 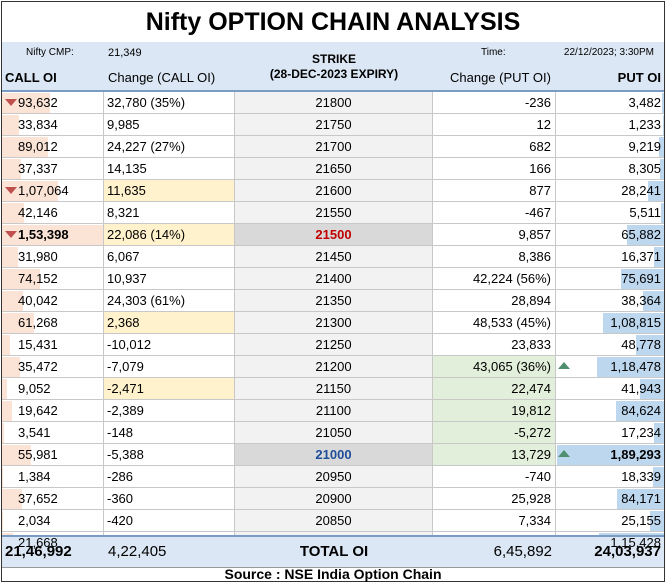 What do you see at coordinates (641, 300) in the screenshot?
I see `put-oi-value: 38,364` at bounding box center [641, 300].